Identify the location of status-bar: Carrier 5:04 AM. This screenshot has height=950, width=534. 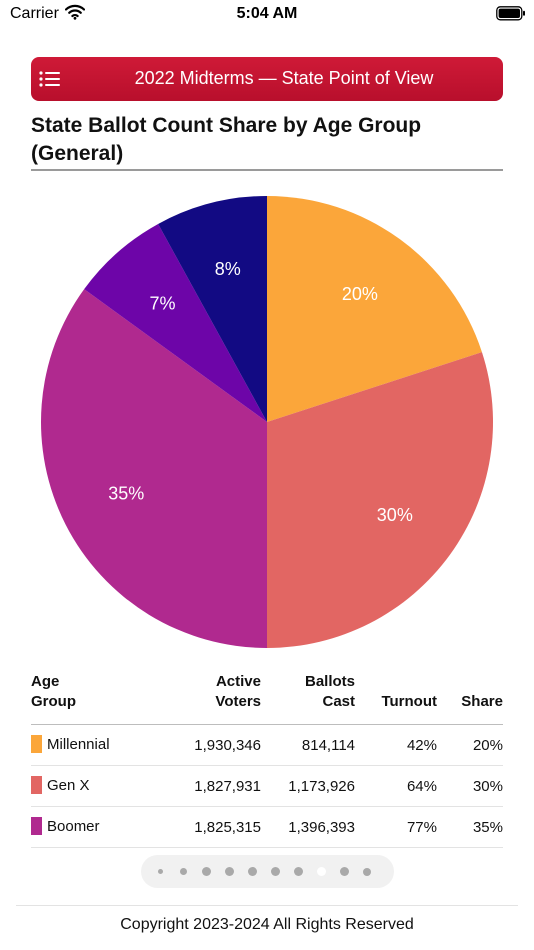
(267, 15).